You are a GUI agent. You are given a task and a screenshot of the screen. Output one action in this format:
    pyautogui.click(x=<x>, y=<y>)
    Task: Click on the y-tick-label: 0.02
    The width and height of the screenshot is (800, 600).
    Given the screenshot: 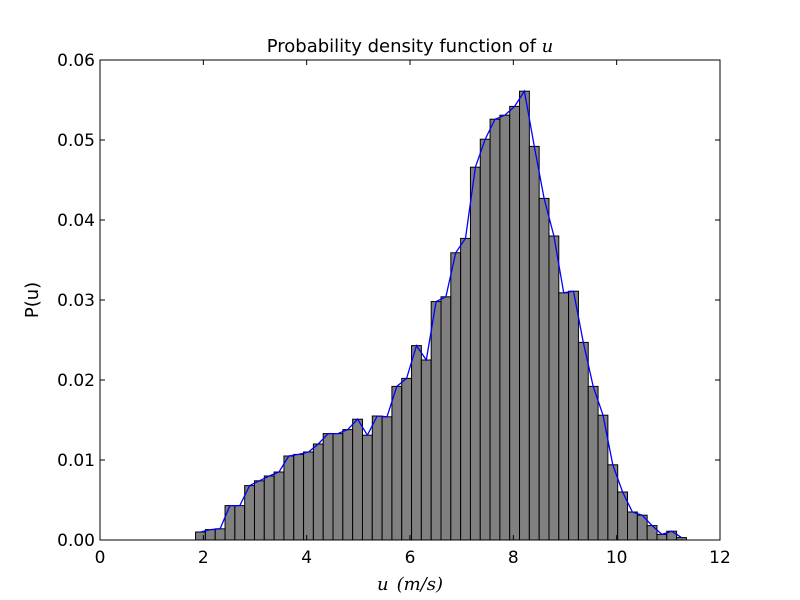 What is the action you would take?
    pyautogui.click(x=76, y=381)
    